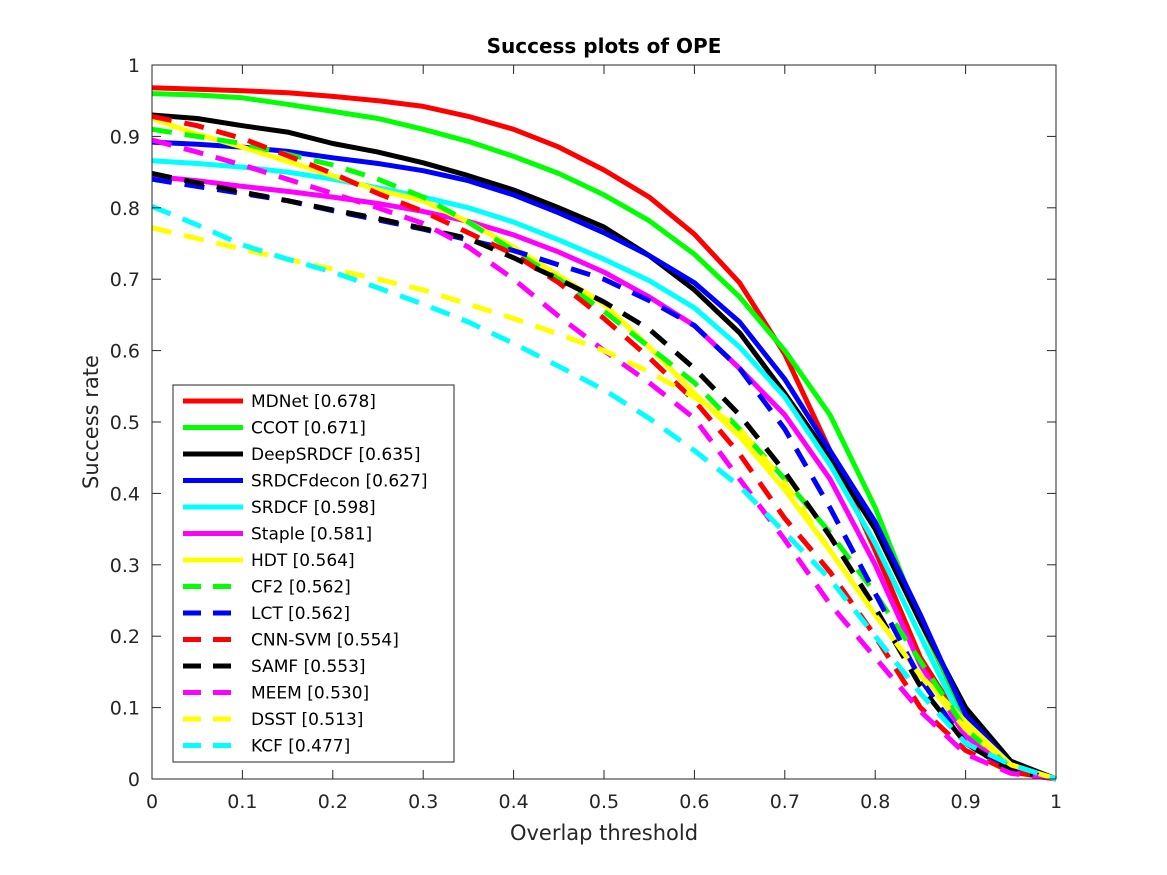  I want to click on y-tick-label: 0.5, so click(125, 423).